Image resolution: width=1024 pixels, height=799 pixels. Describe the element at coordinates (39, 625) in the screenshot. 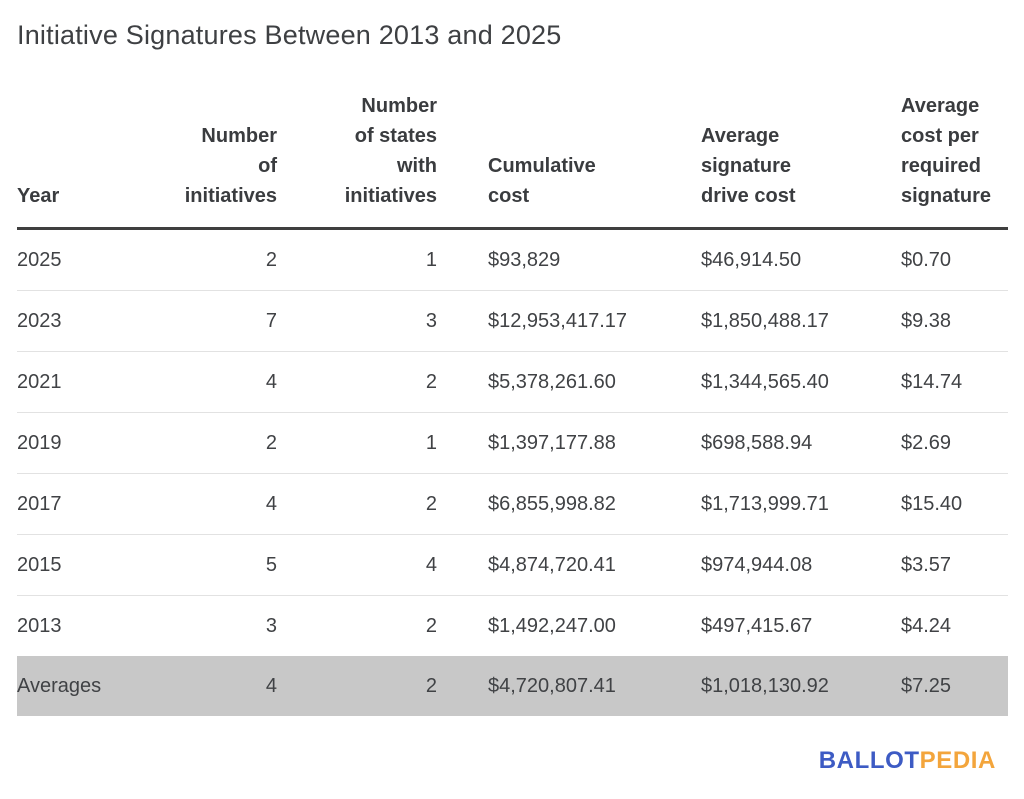

I see `cell-year: 2013` at that location.